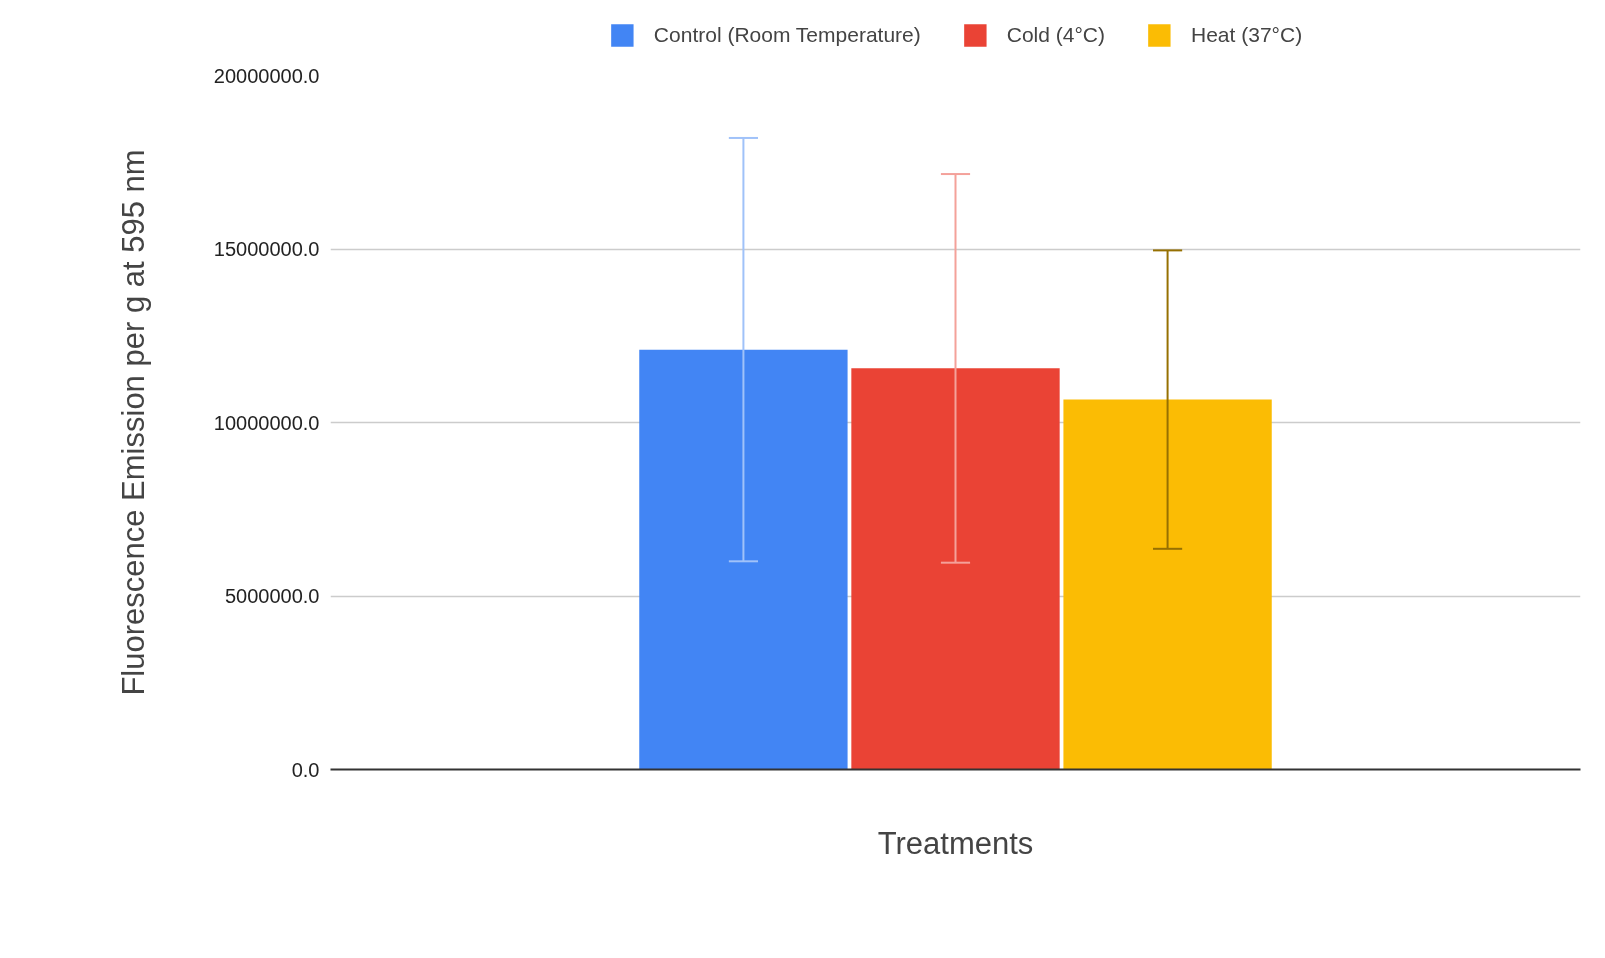 This screenshot has height=958, width=1605. I want to click on y-tick-label: 10000000.0, so click(266, 422).